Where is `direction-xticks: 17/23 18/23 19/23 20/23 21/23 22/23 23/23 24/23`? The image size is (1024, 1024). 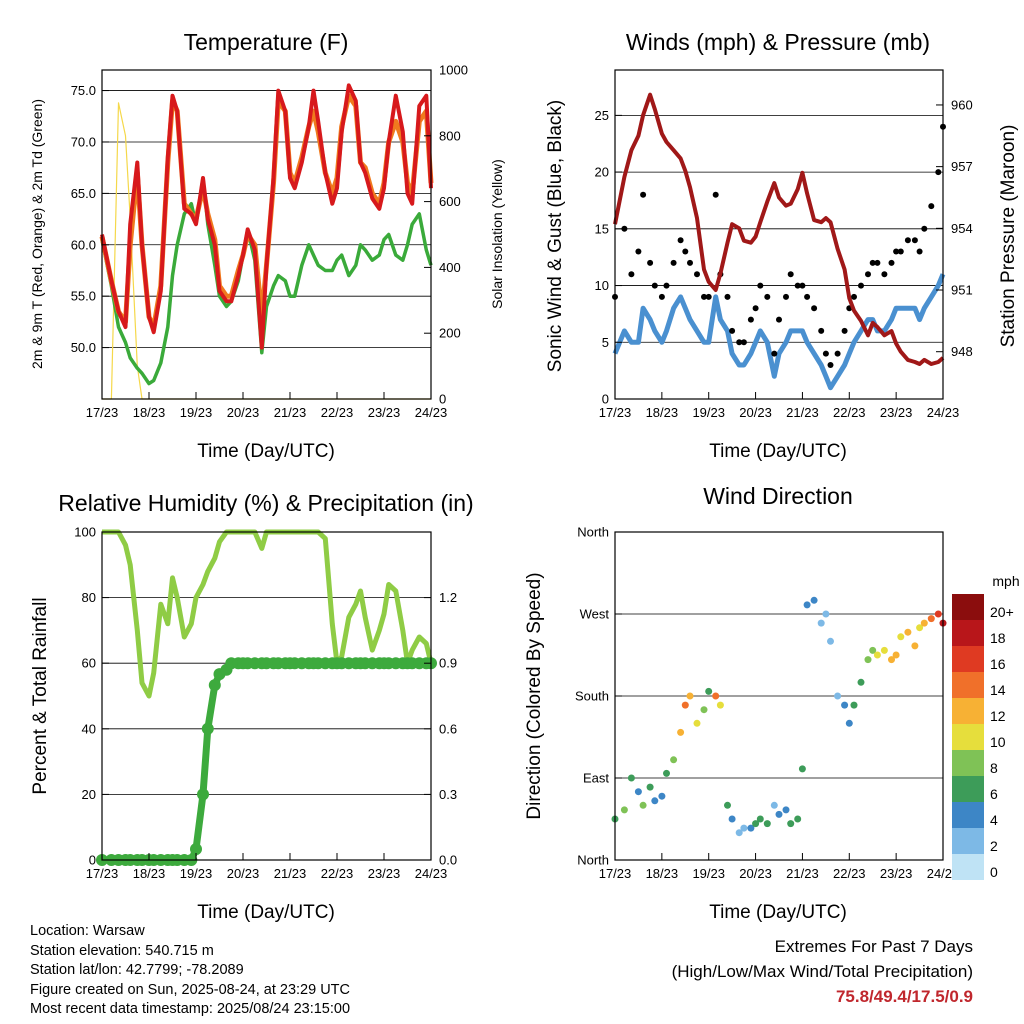
direction-xticks: 17/23 18/23 19/23 20/23 21/23 22/23 23/23 24/23 is located at coordinates (779, 867).